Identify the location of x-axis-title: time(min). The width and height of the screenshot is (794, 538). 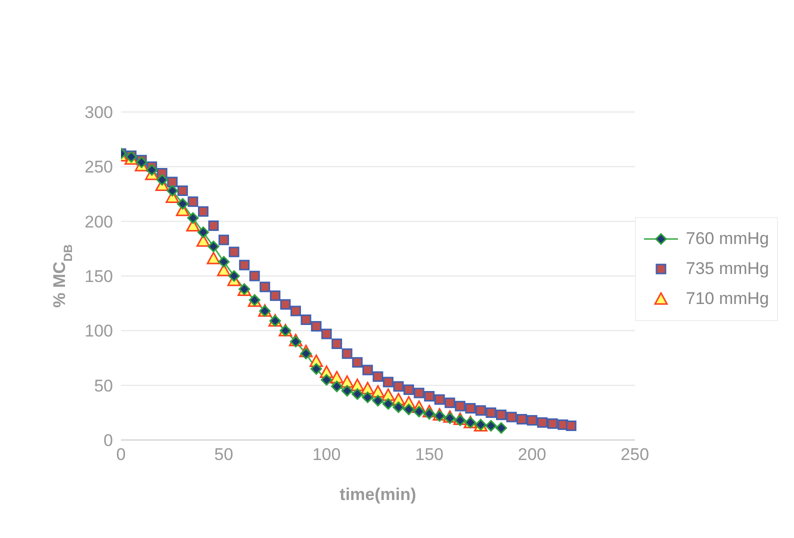
(378, 494).